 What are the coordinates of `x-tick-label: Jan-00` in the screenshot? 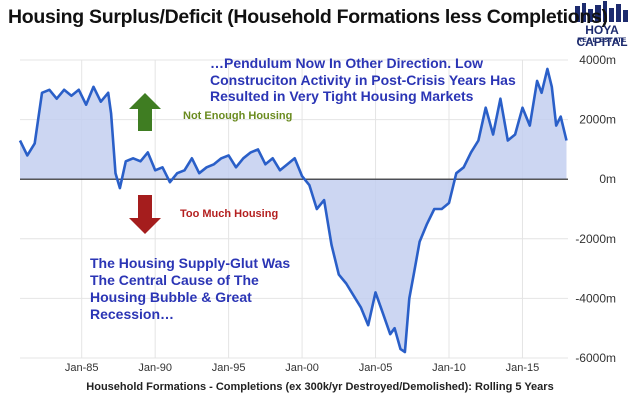 It's located at (302, 368).